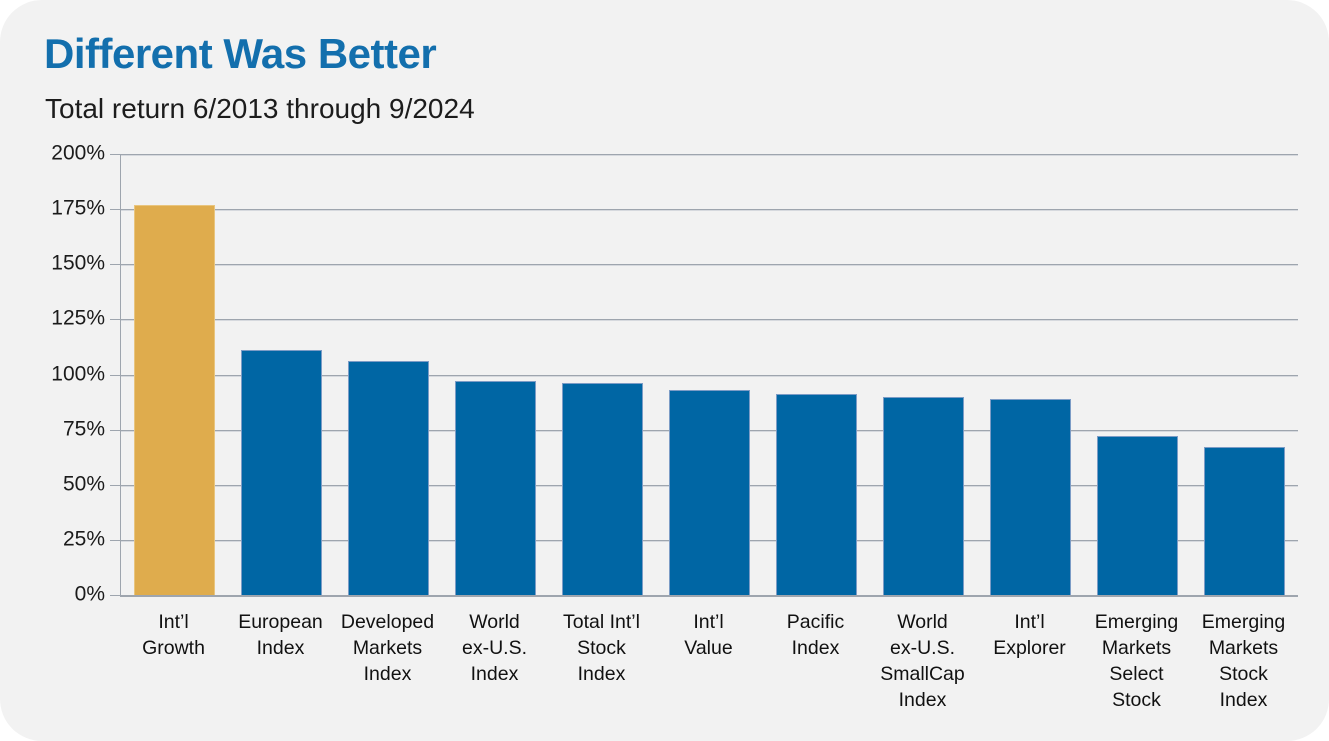 The image size is (1329, 741). I want to click on chart-title: Different Was Better, so click(240, 53).